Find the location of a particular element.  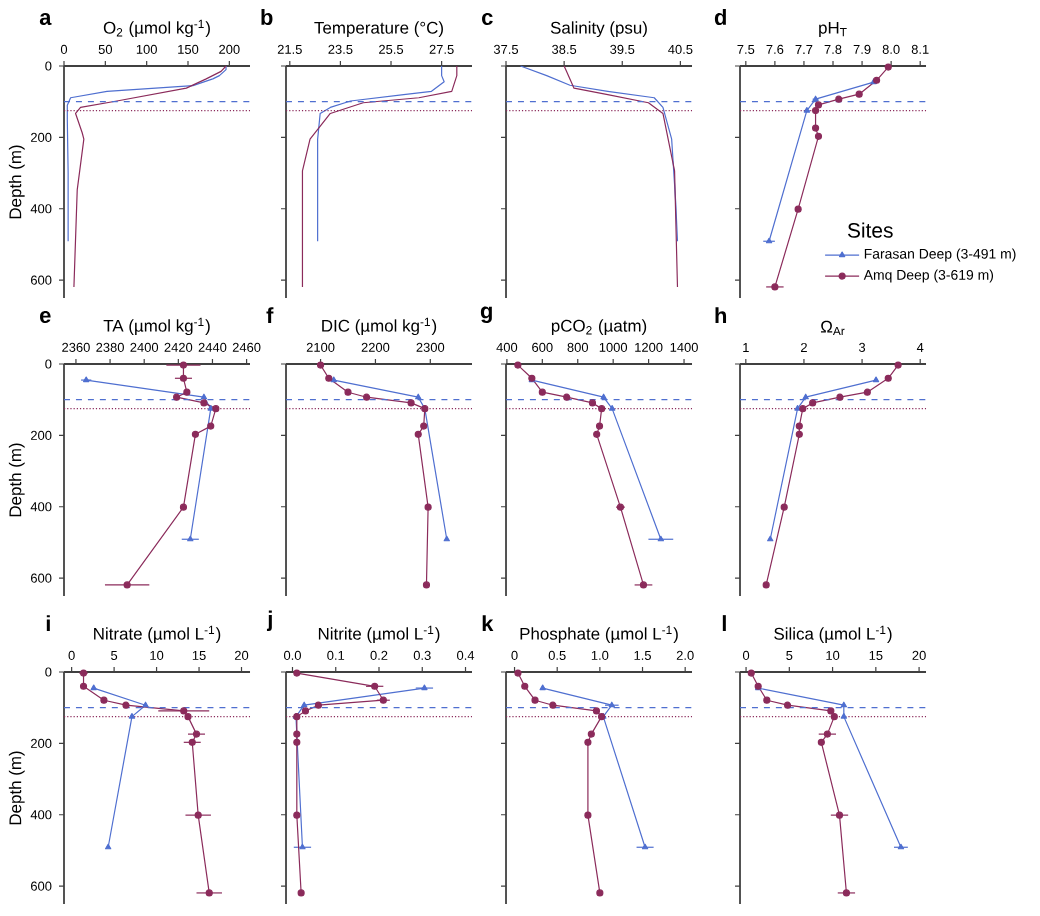

x-axis-title: Nitrite (µmol L$^{-1}$) is located at coordinates (379, 634).